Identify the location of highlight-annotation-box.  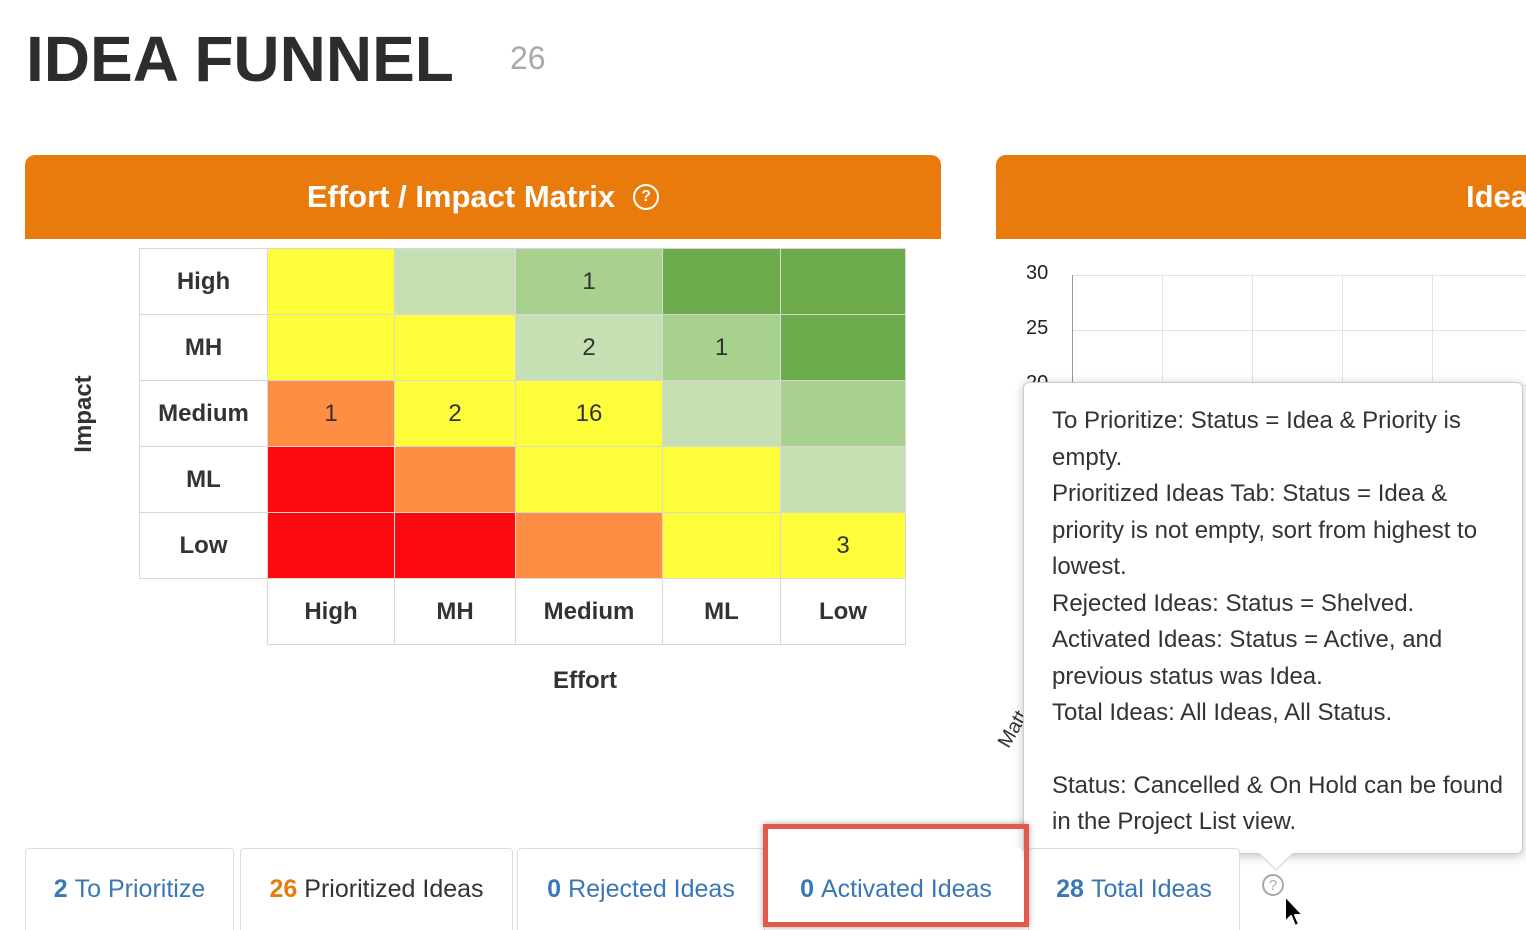
(896, 875).